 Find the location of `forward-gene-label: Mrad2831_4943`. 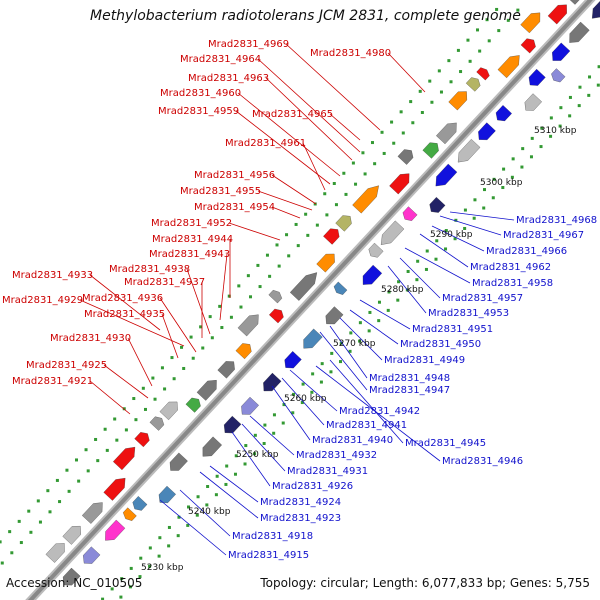

forward-gene-label: Mrad2831_4943 is located at coordinates (189, 254).